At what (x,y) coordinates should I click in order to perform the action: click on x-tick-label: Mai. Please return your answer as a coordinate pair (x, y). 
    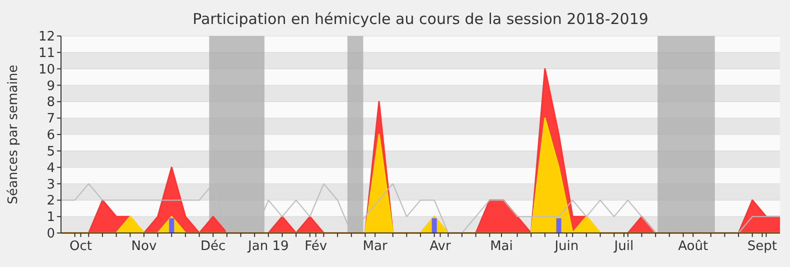
    Looking at the image, I should click on (501, 246).